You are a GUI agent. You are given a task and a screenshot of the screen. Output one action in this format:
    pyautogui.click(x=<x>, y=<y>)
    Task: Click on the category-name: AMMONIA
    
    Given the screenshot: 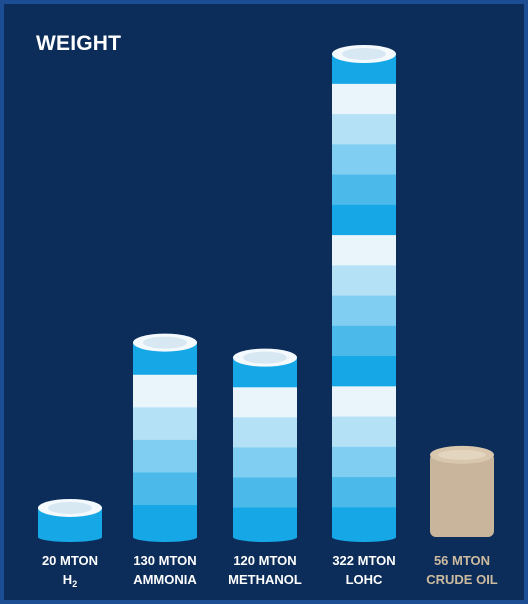 What is the action you would take?
    pyautogui.click(x=165, y=579)
    